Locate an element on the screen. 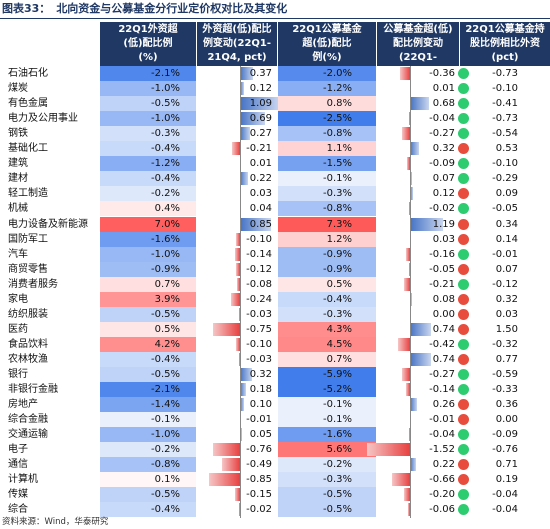 Image resolution: width=550 pixels, height=529 pixels. table-row: 通信 -0.8% -0.49 -0.2% 0.22 0.71 is located at coordinates (275, 465).